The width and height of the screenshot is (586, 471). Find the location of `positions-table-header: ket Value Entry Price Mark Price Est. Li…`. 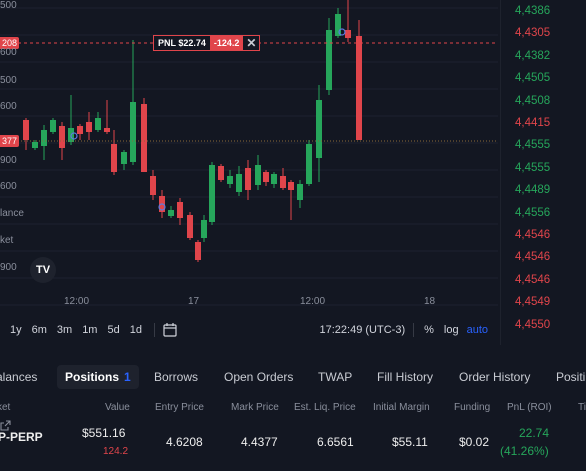

positions-table-header: ket Value Entry Price Mark Price Est. Li… is located at coordinates (293, 409).